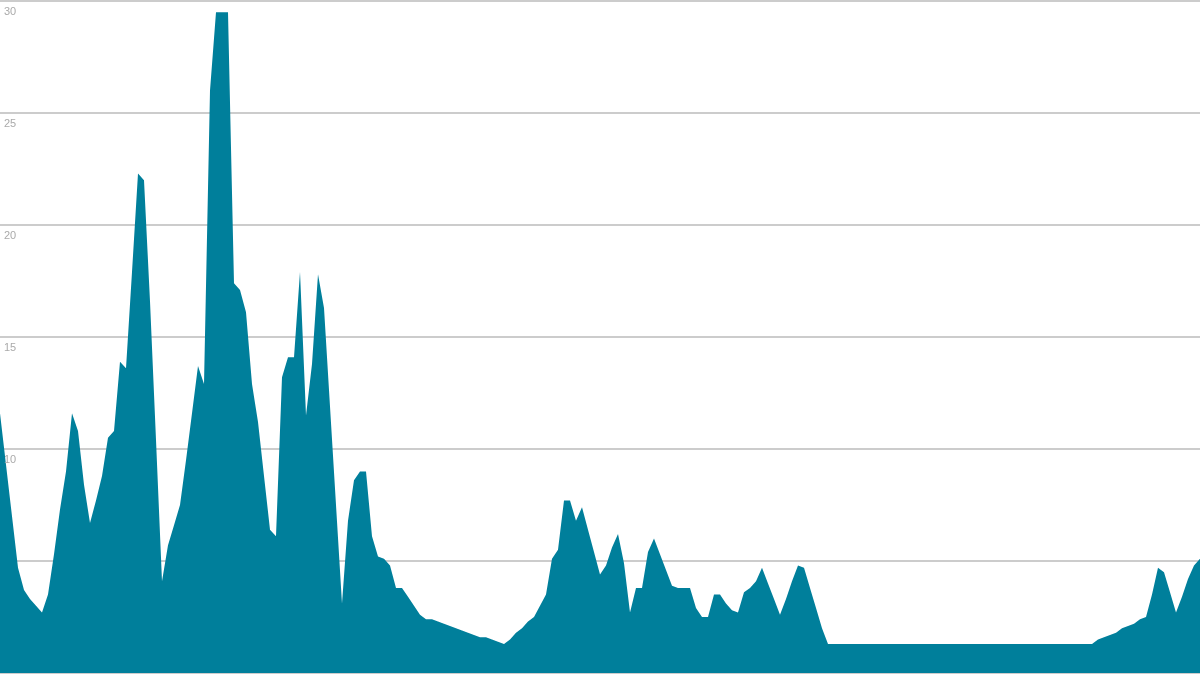 This screenshot has width=1200, height=675. Describe the element at coordinates (10, 122) in the screenshot. I see `y-tick-label: 25` at that location.